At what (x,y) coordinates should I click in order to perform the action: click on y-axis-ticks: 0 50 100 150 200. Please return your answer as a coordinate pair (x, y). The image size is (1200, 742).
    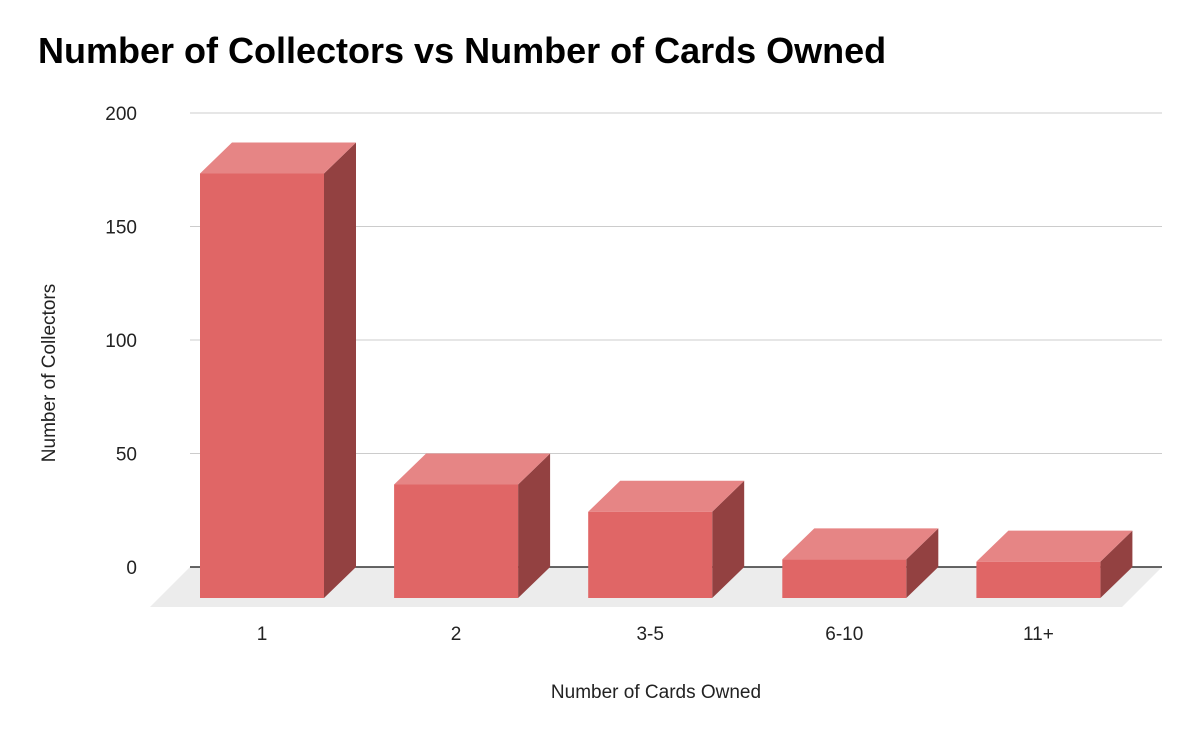
    Looking at the image, I should click on (121, 341).